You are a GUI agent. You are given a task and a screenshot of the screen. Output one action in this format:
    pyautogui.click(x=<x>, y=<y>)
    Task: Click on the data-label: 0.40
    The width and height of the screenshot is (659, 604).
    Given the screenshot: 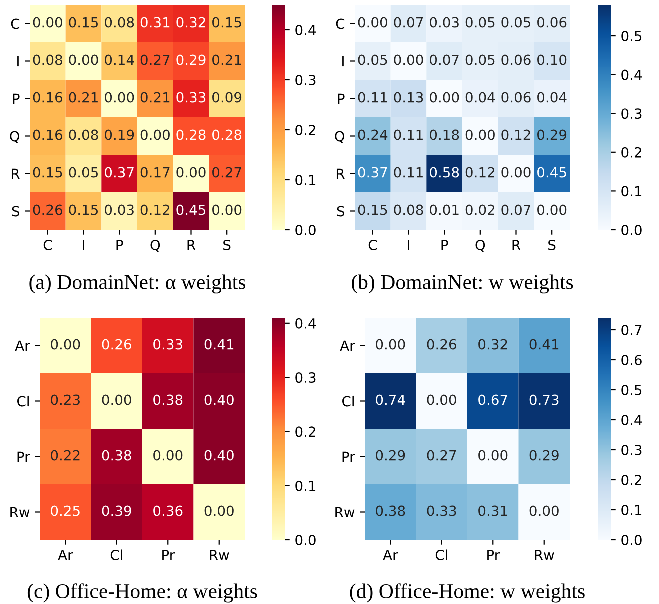 What is the action you would take?
    pyautogui.click(x=219, y=455)
    